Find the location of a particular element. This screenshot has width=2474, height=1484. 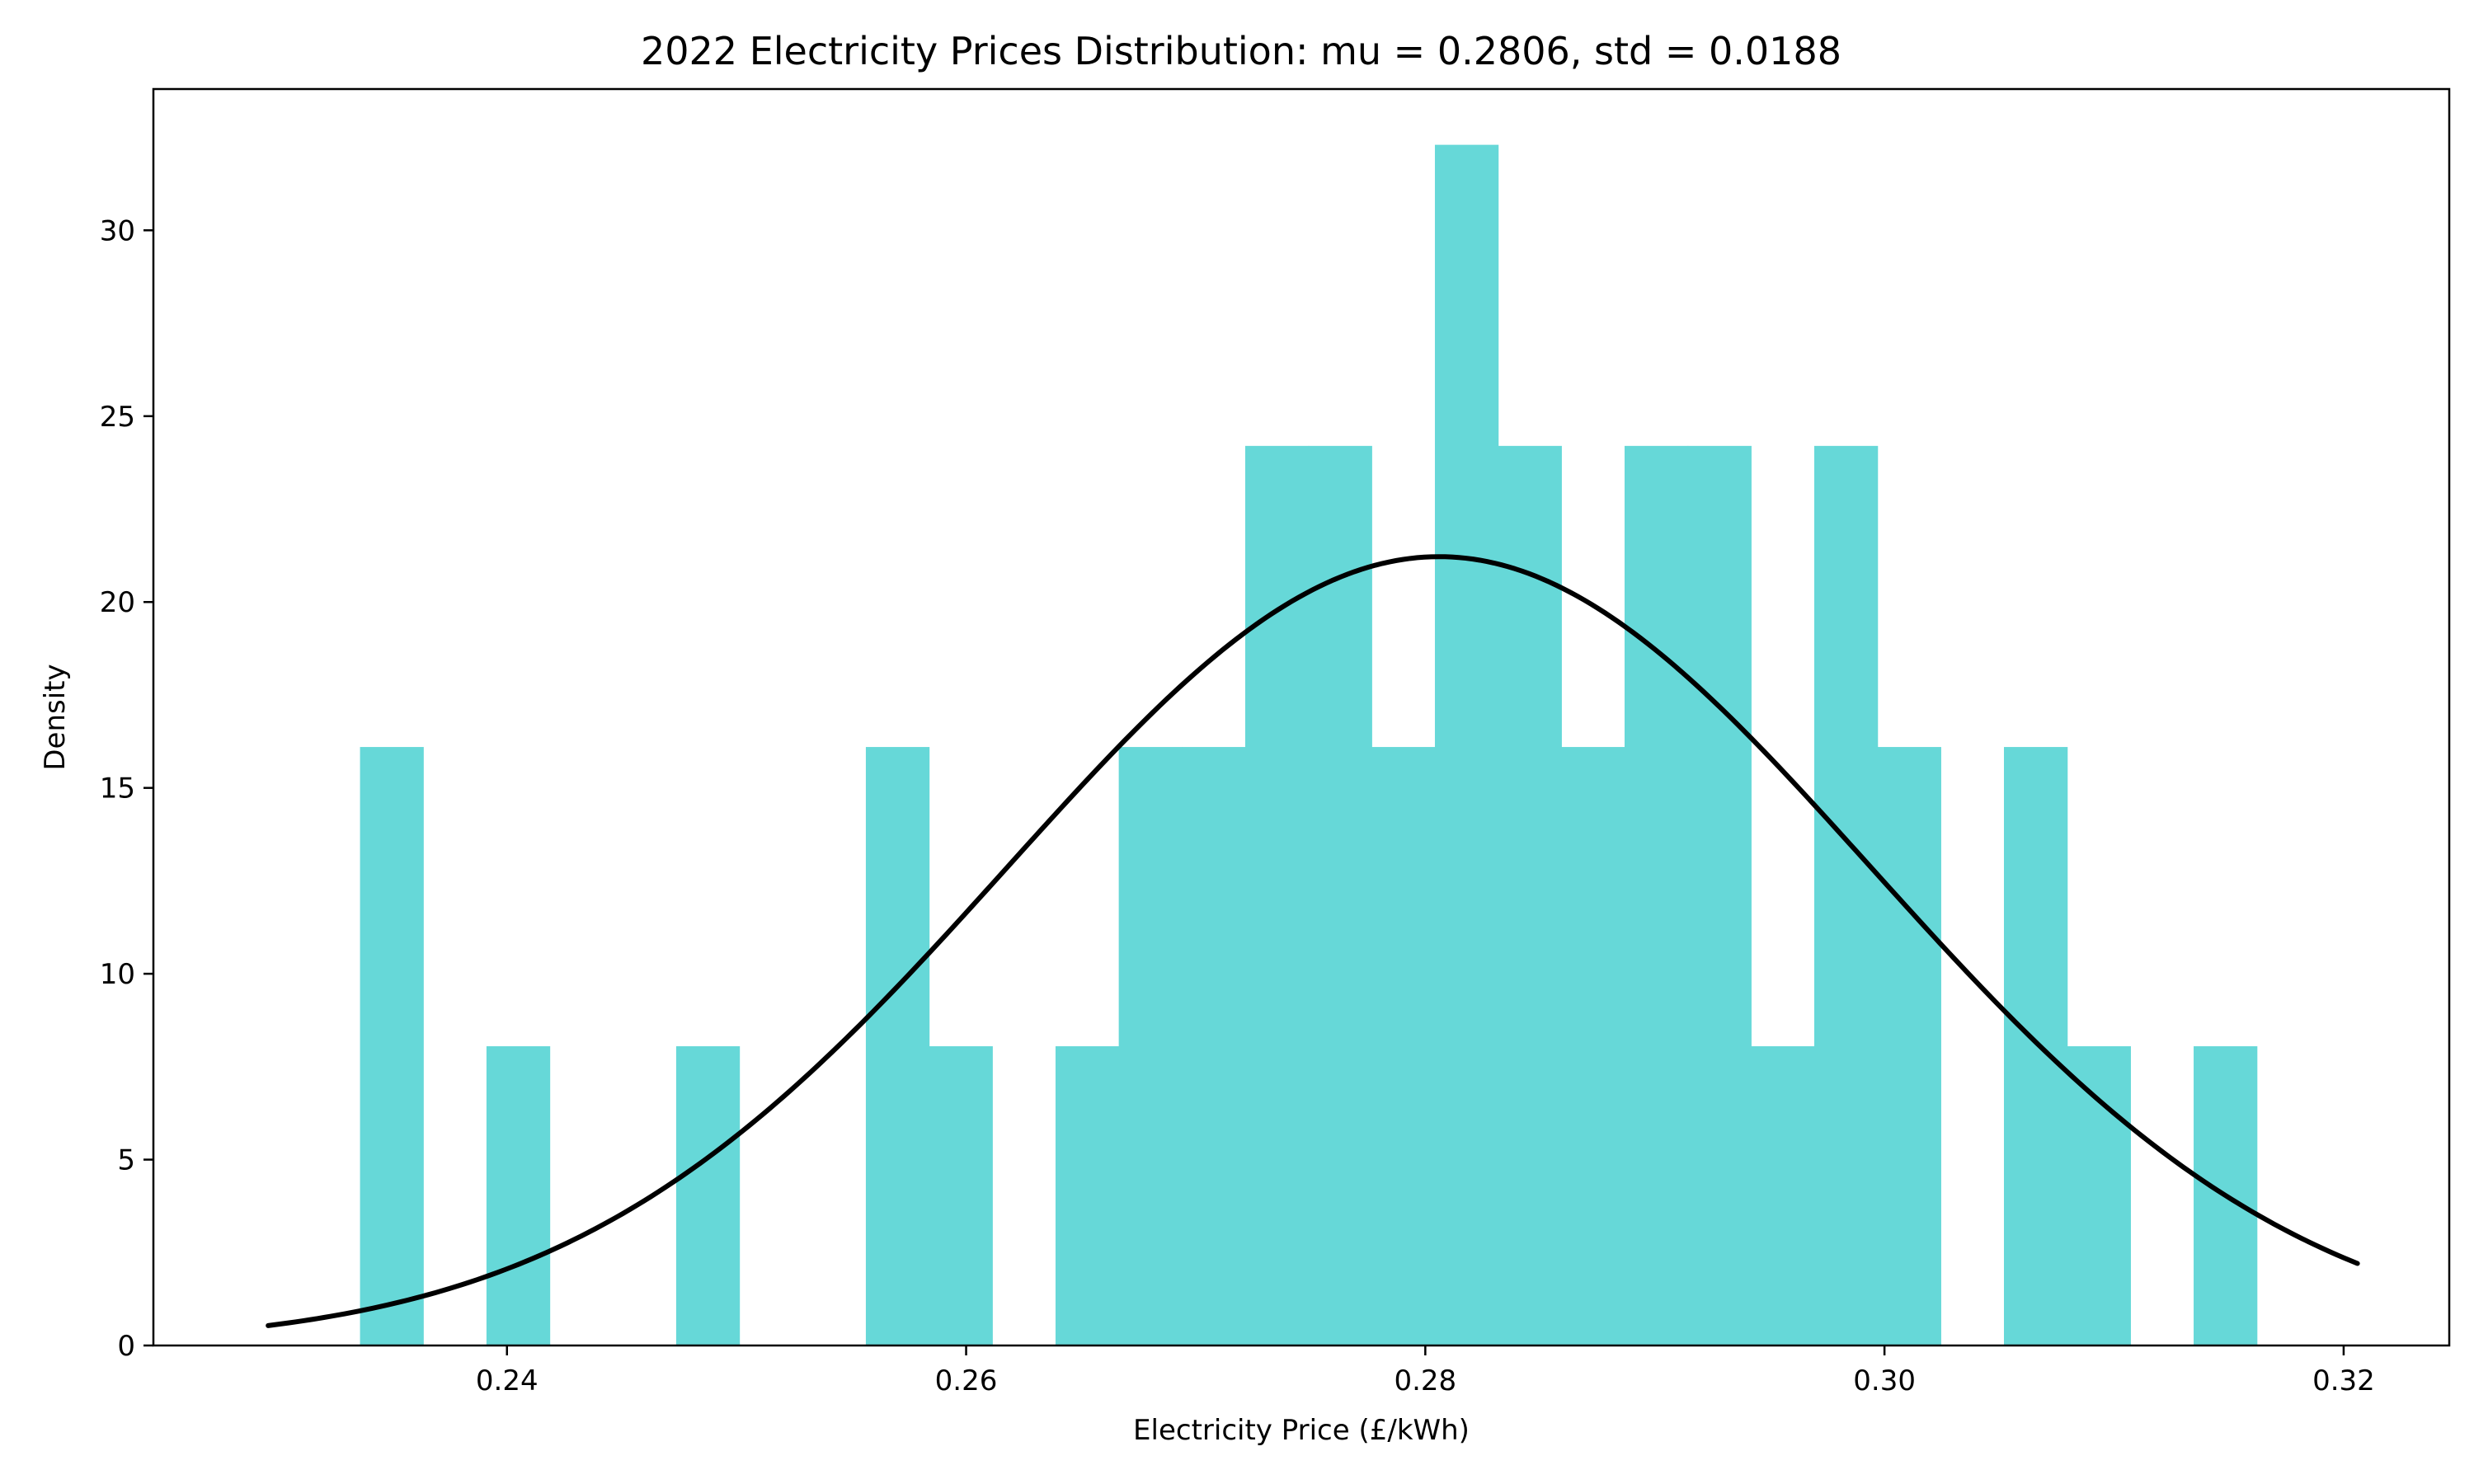

y-tick-label: 15 is located at coordinates (117, 789).